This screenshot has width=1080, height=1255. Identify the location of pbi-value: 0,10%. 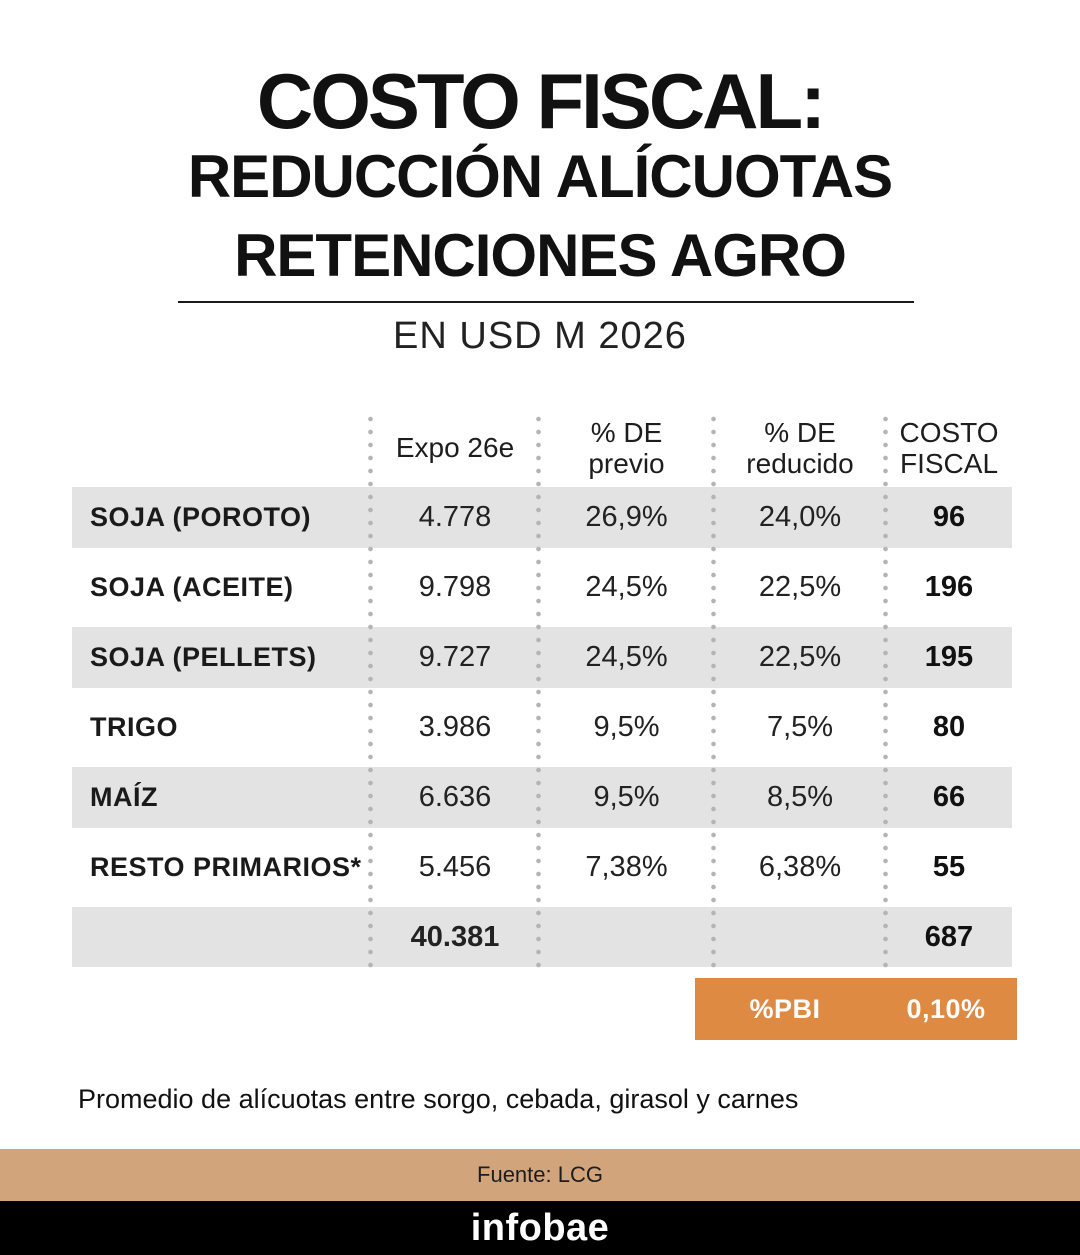
(946, 1008).